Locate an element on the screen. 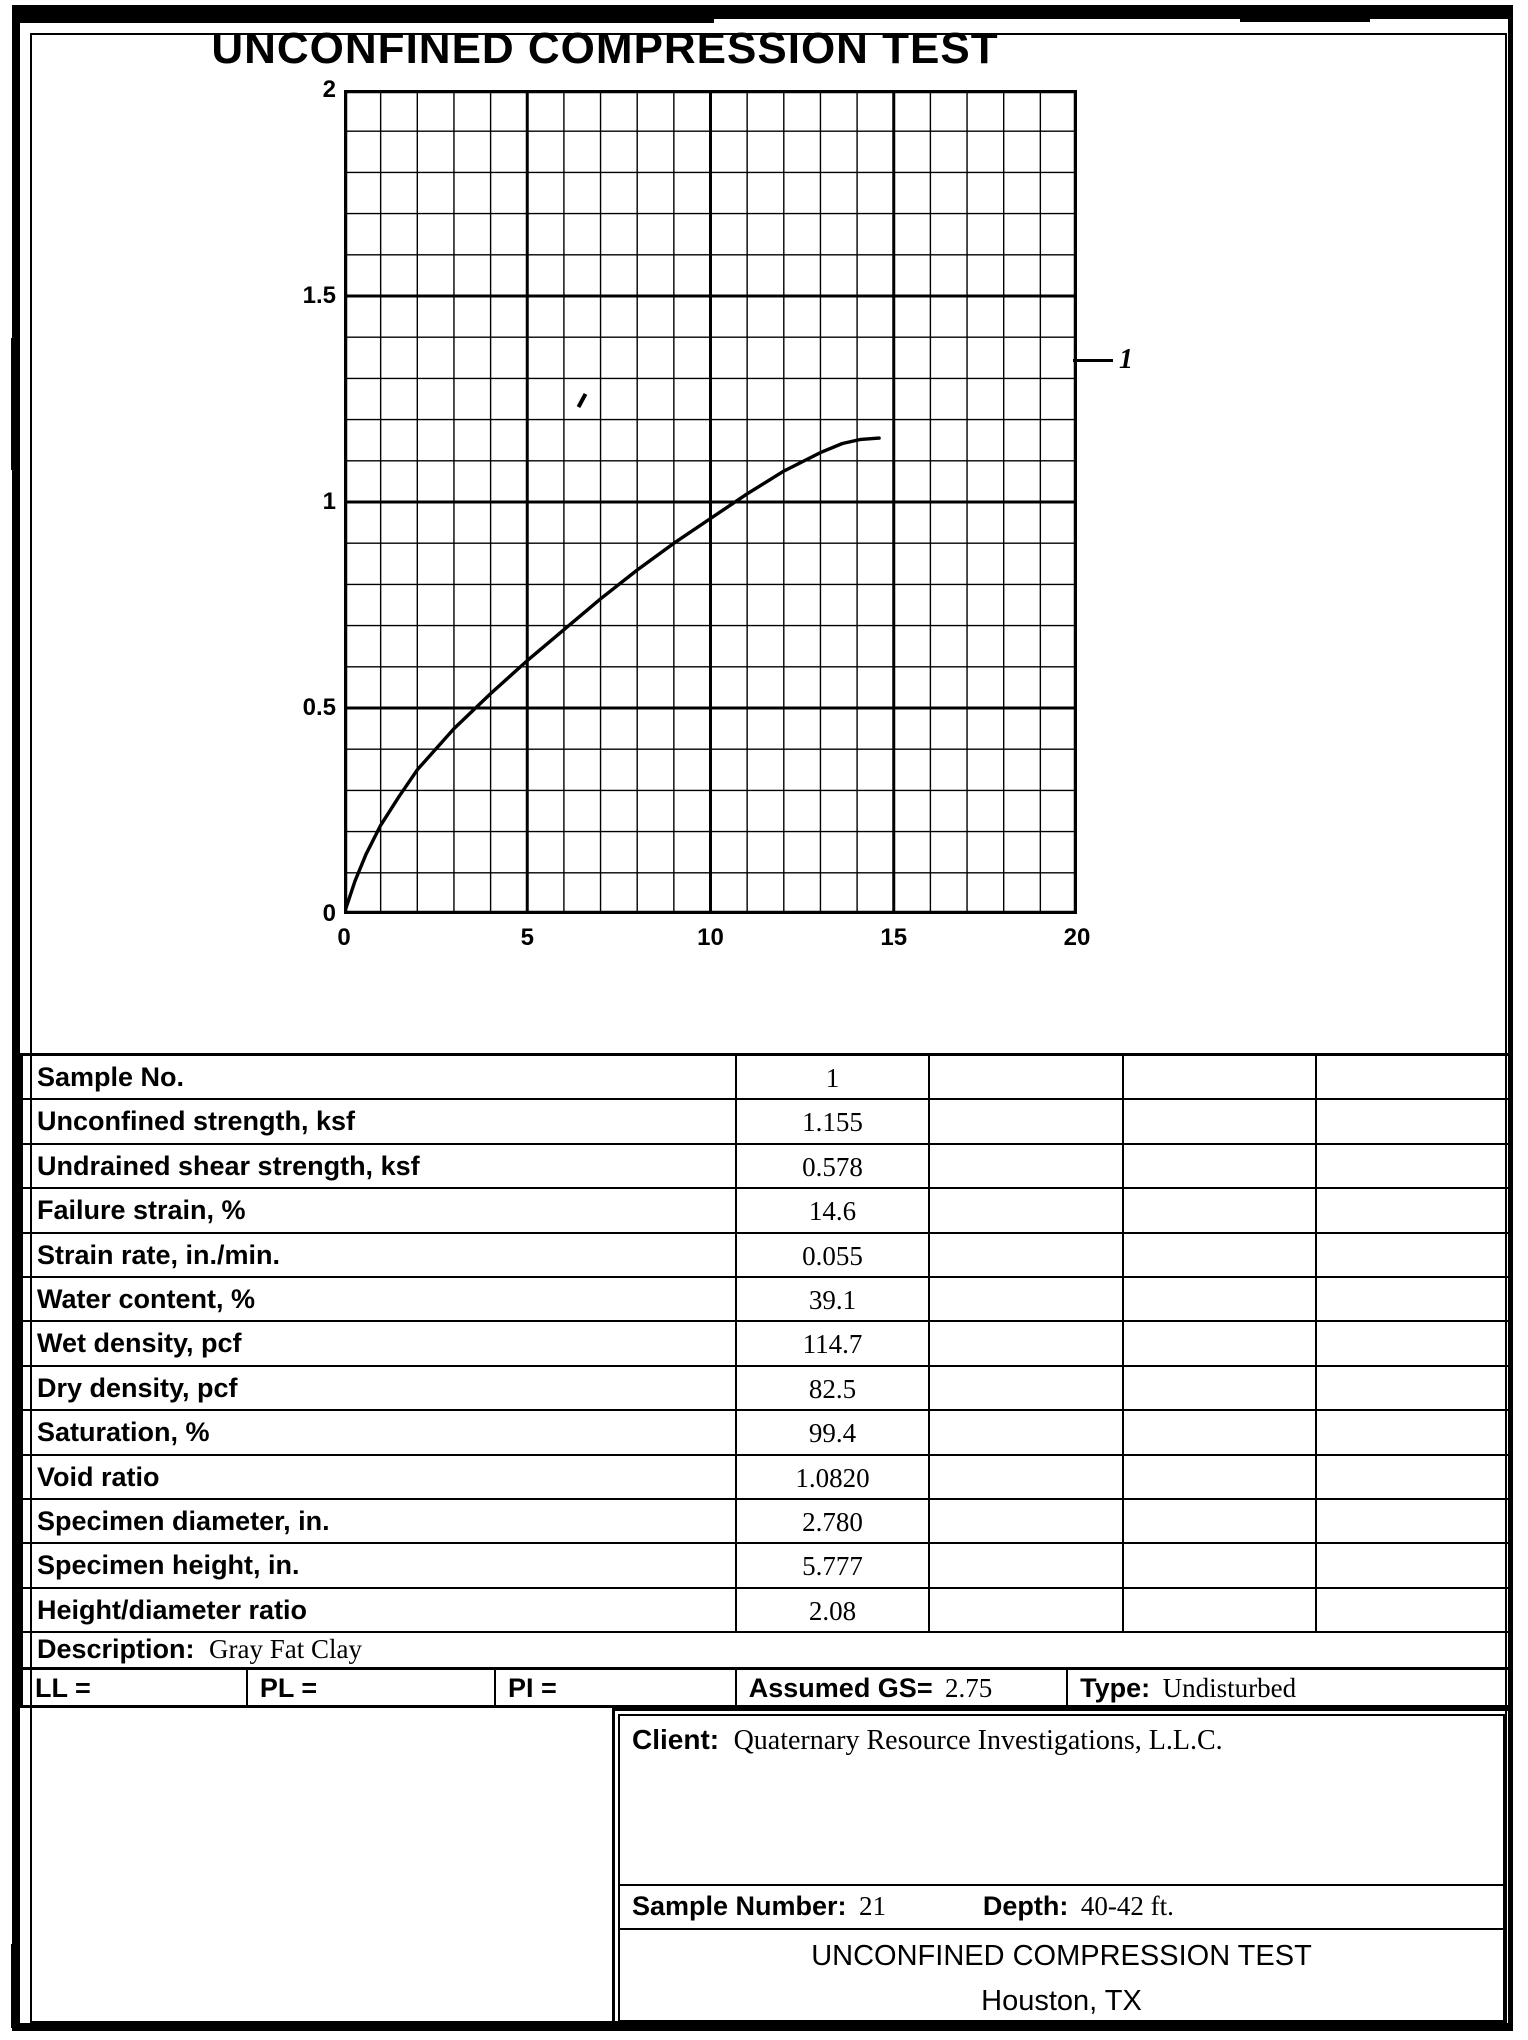  assumed-gs-cell: Assumed GS= 2.75 is located at coordinates (900, 1688).